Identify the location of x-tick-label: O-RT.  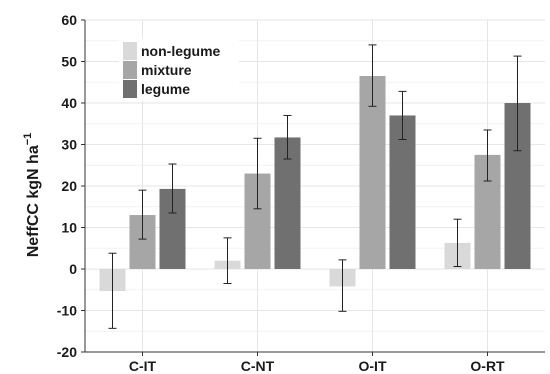
(487, 366).